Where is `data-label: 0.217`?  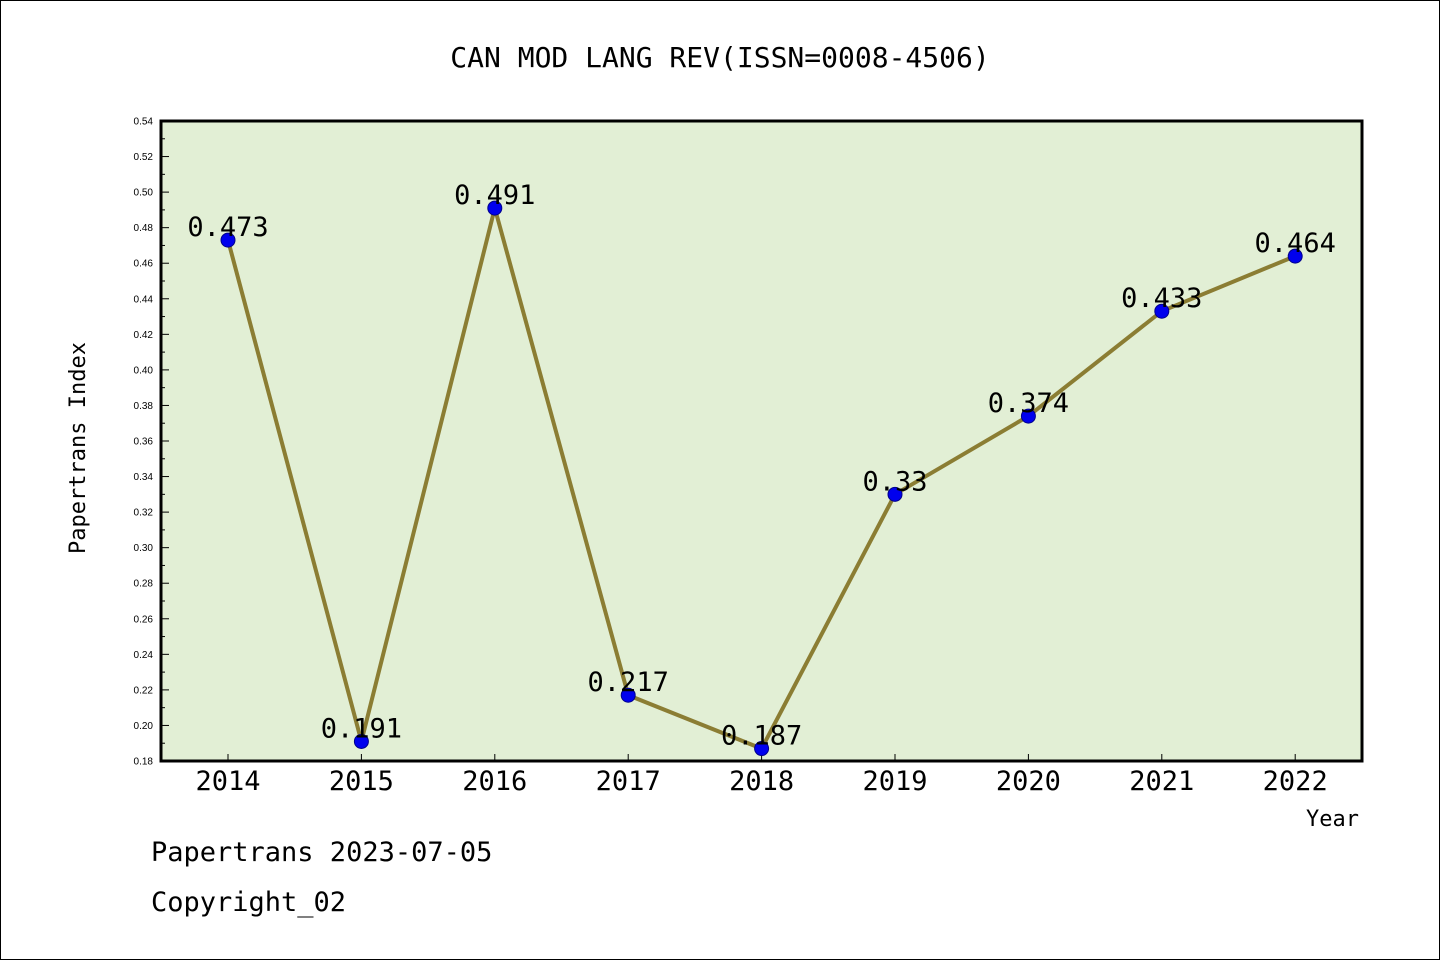
data-label: 0.217 is located at coordinates (628, 682).